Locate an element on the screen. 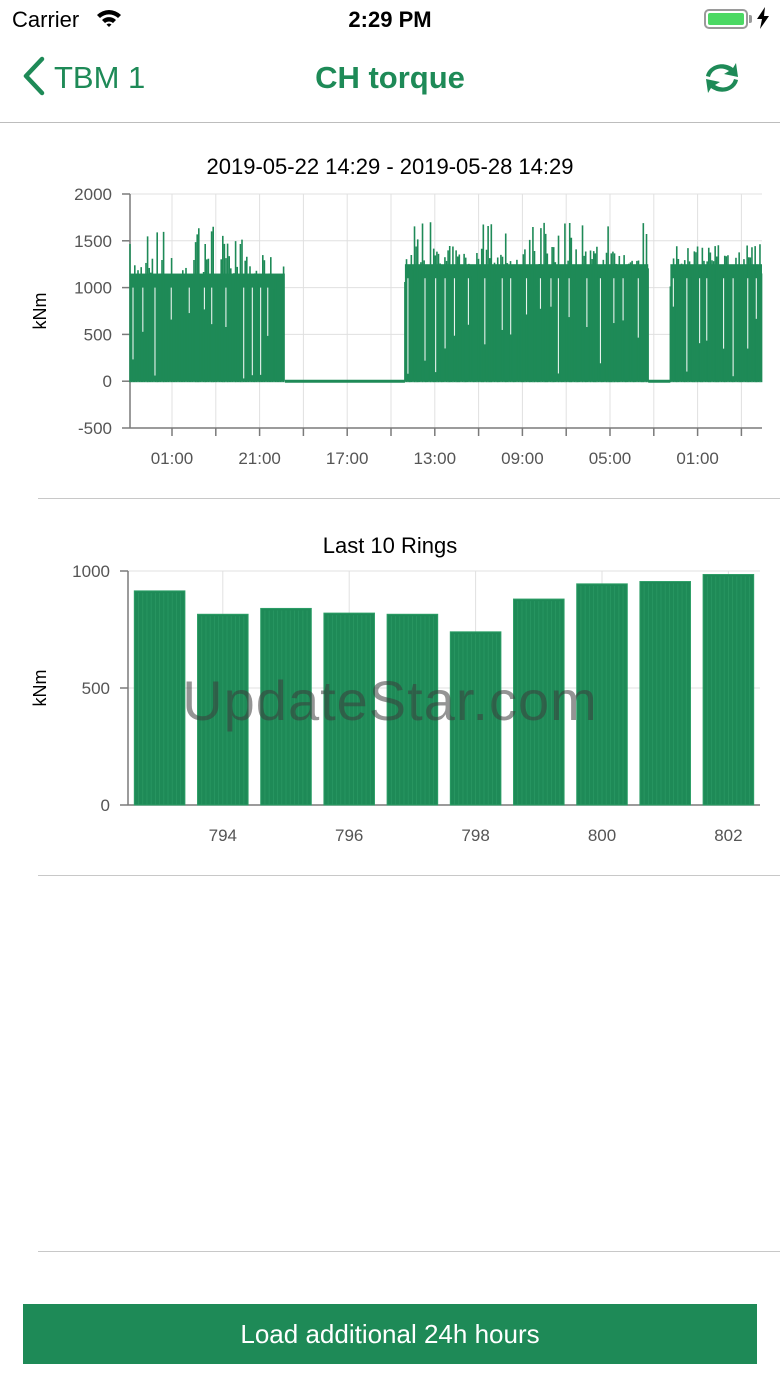  x-tick-label: 796 is located at coordinates (349, 835).